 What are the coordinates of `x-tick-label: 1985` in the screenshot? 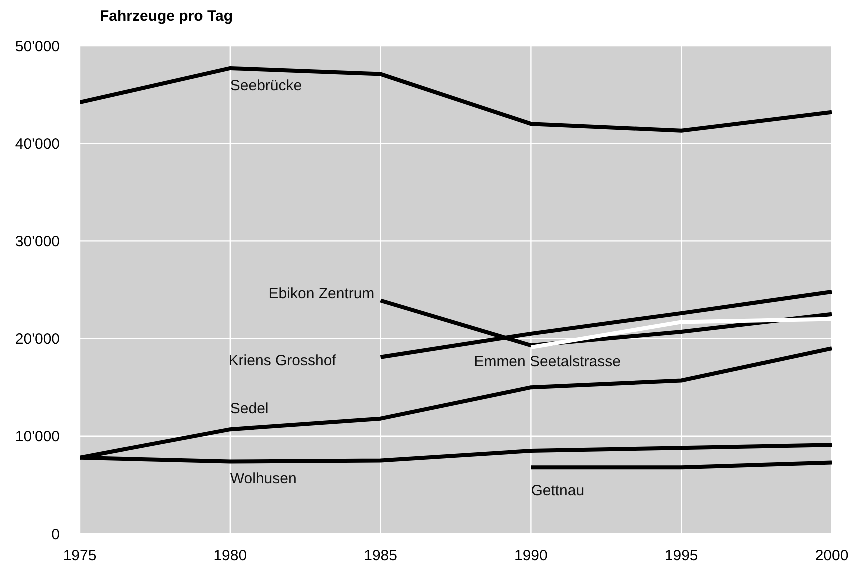 It's located at (381, 556).